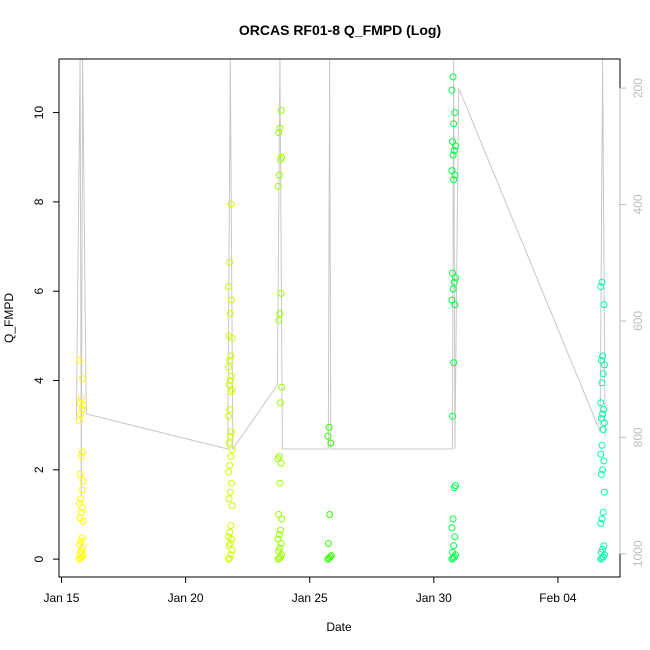  I want to click on x-tick-label: Jan 15, so click(61, 598).